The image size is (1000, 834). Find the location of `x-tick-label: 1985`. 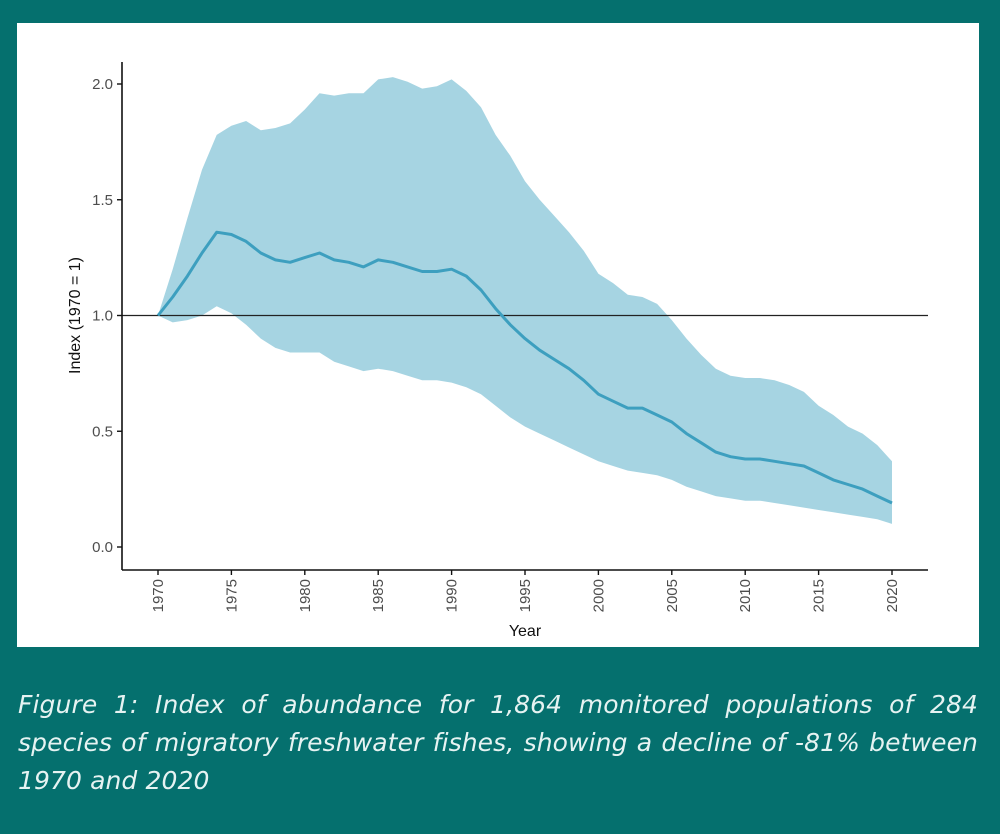

x-tick-label: 1985 is located at coordinates (378, 595).